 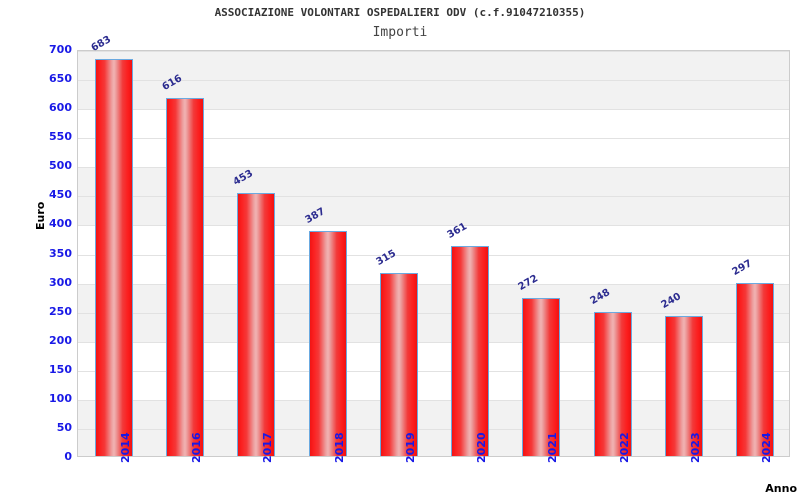 I want to click on y-tick-label: 650, so click(x=60, y=79).